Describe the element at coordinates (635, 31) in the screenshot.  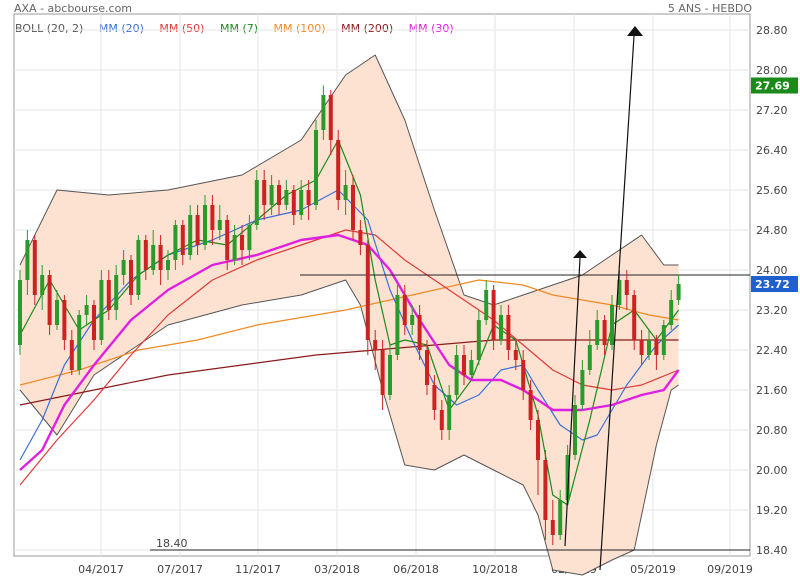
I see `arrow-head-large` at that location.